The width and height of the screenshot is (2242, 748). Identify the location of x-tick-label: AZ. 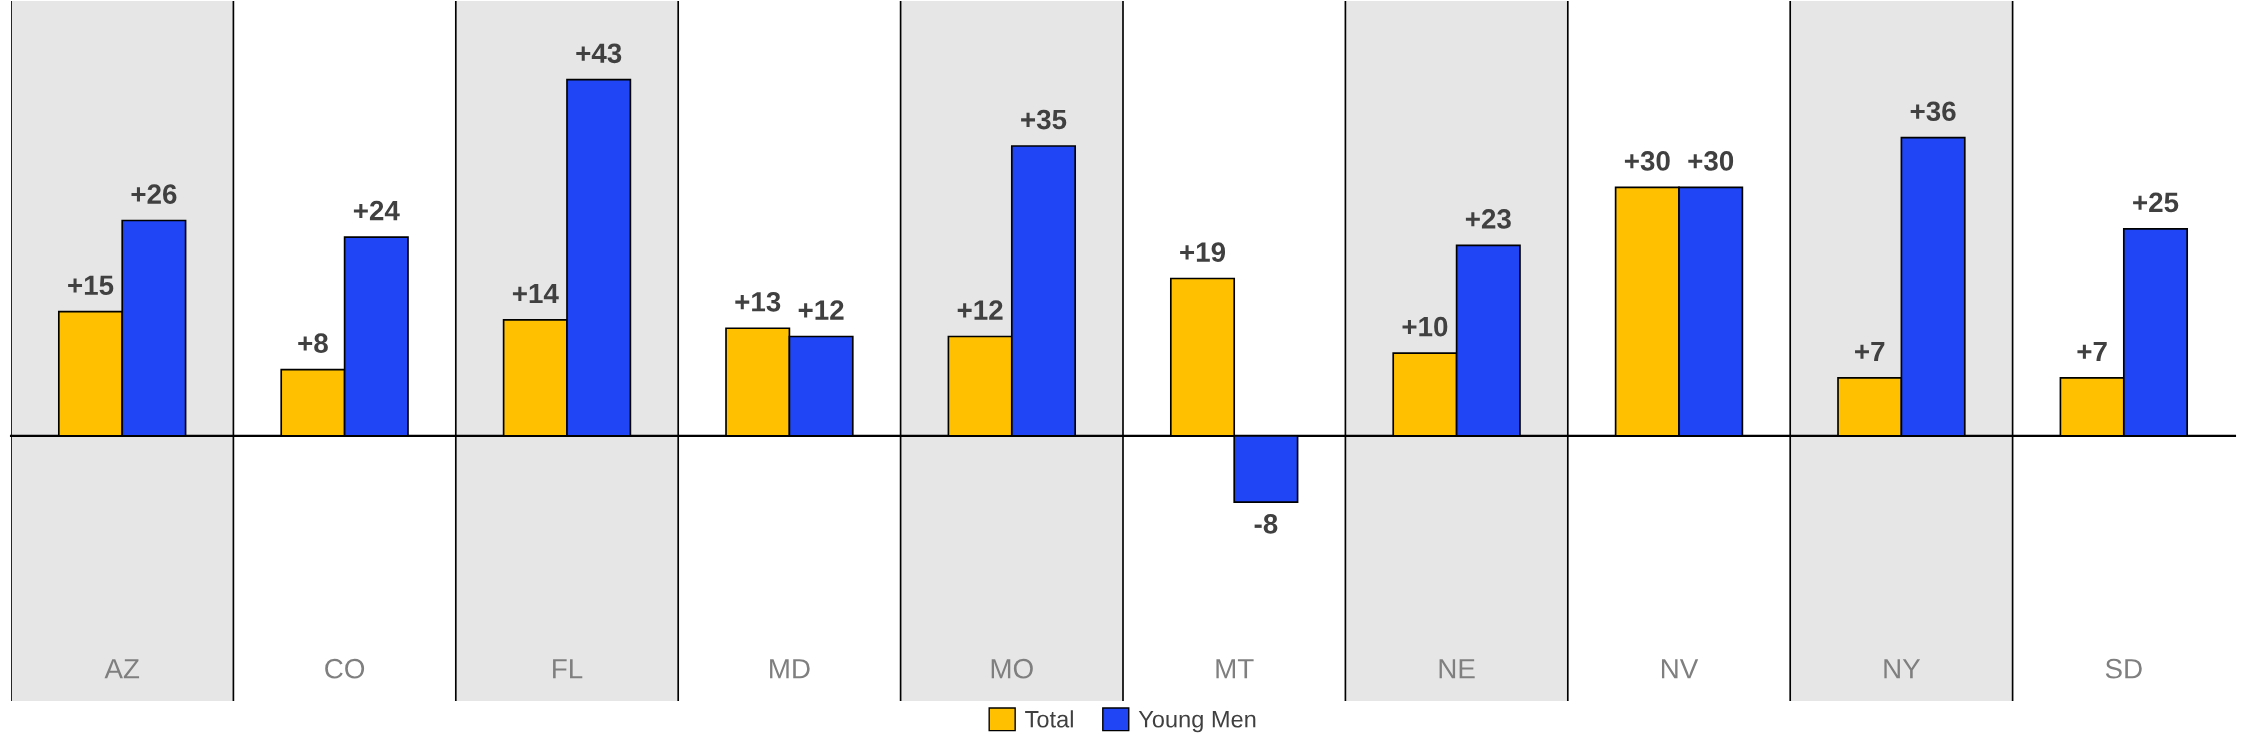
(122, 669).